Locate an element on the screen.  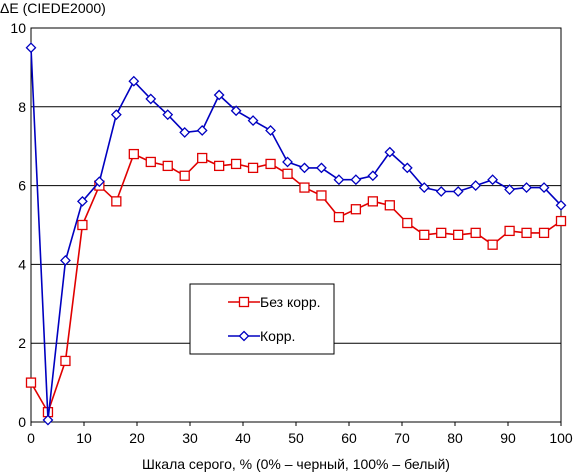
y-tick-label-10: 10 is located at coordinates (18, 28).